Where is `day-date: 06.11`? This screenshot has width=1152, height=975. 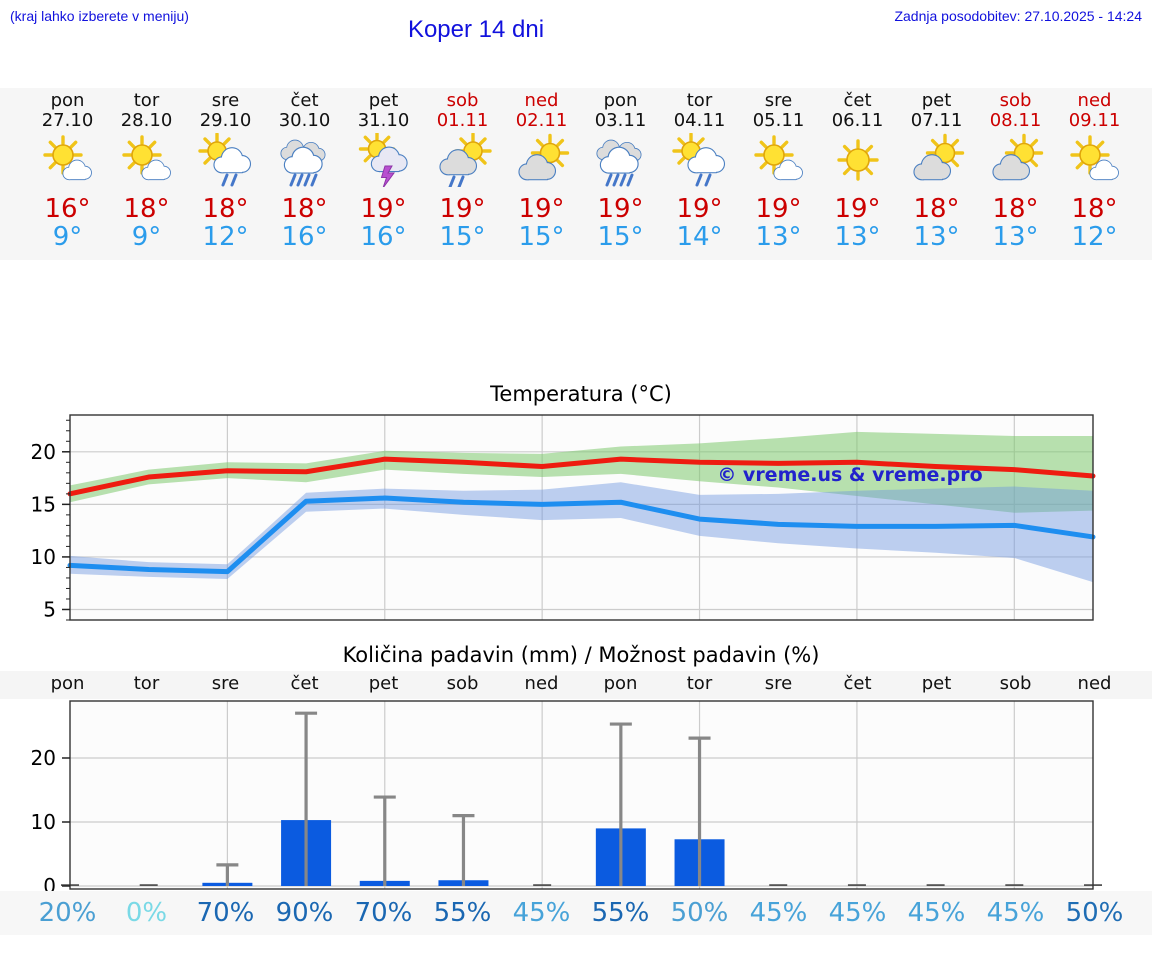
day-date: 06.11 is located at coordinates (857, 120).